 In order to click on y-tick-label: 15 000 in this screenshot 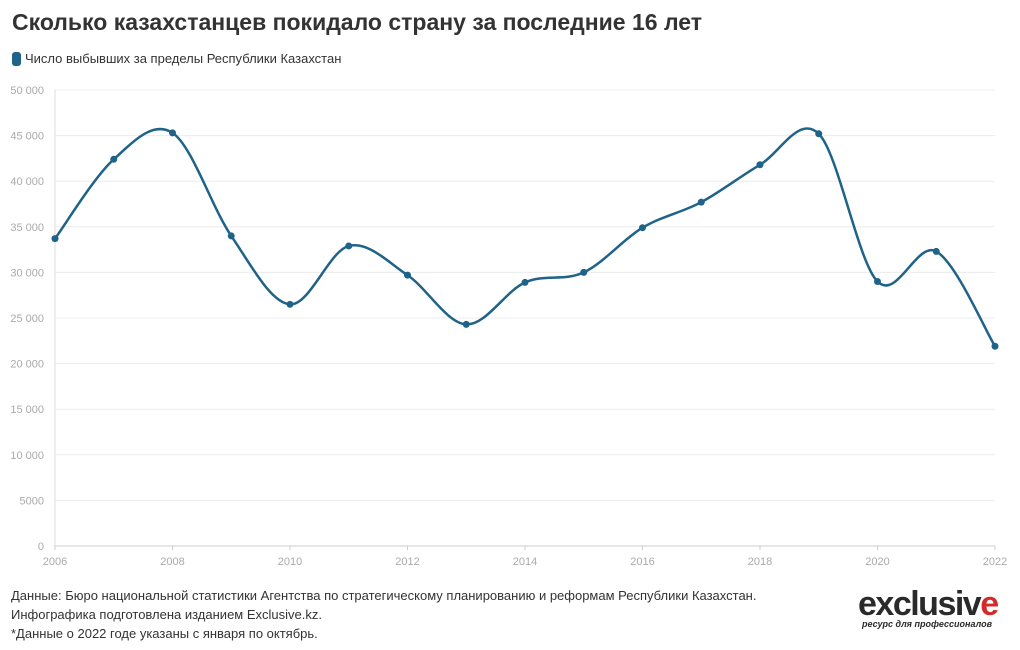, I will do `click(27, 410)`.